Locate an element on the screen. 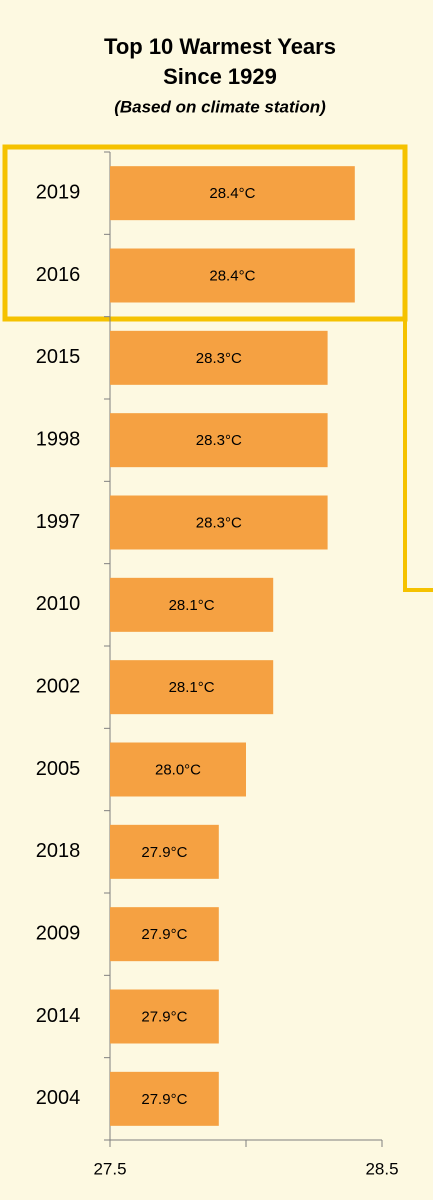 This screenshot has height=1200, width=433. highlight-connector is located at coordinates (418, 428).